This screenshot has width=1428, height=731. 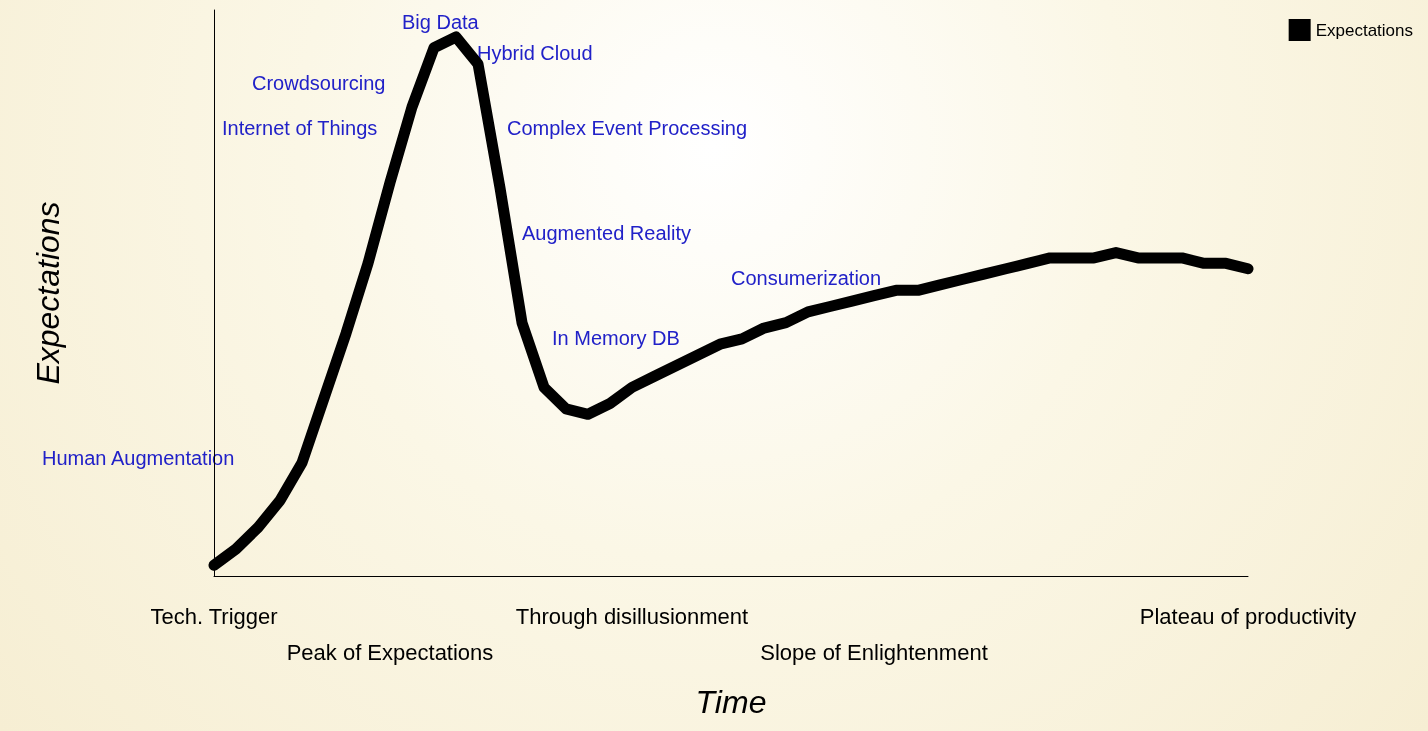 I want to click on text: Big Data, so click(x=441, y=22).